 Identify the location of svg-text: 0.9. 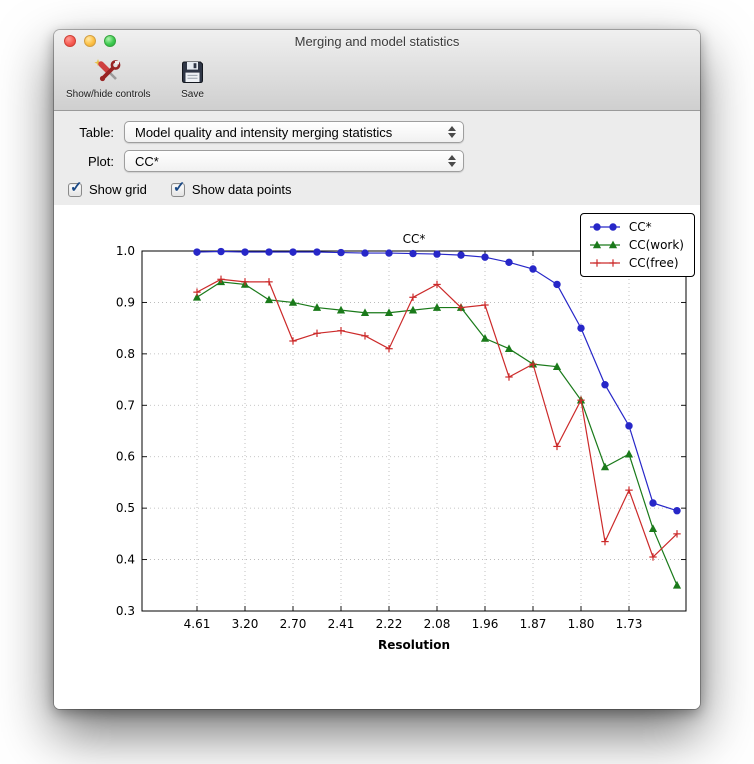
(125, 302).